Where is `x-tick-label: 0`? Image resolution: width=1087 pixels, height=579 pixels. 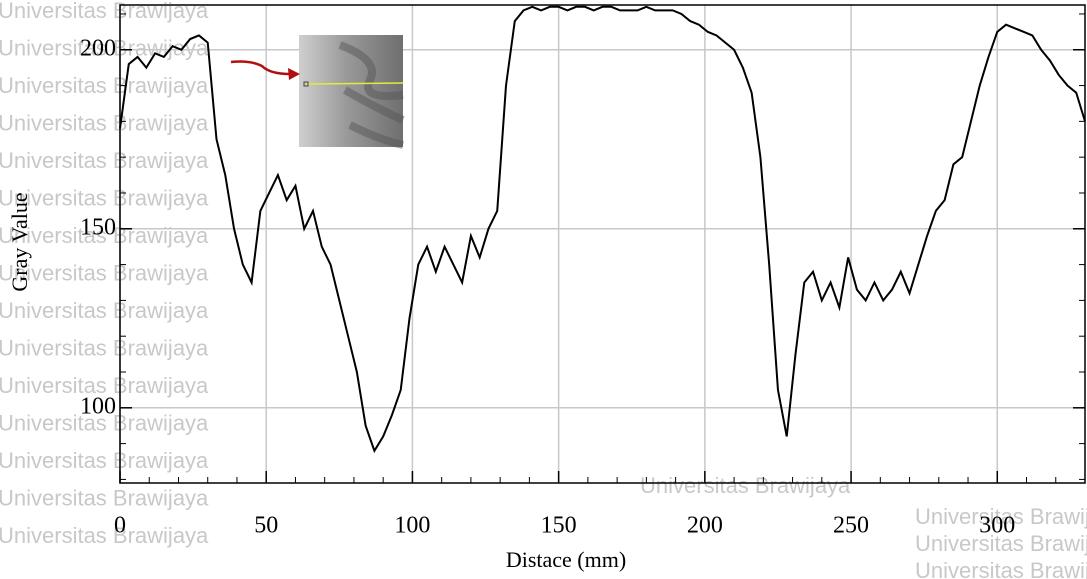 x-tick-label: 0 is located at coordinates (120, 526).